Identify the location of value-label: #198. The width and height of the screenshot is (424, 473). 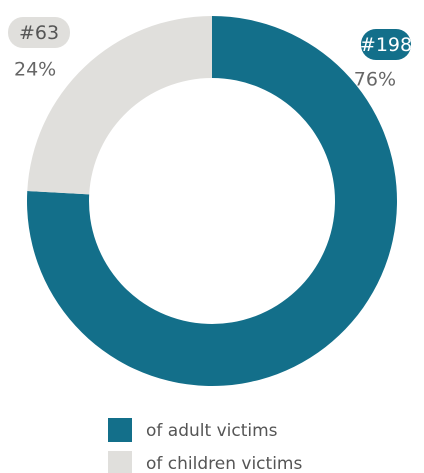
(386, 45).